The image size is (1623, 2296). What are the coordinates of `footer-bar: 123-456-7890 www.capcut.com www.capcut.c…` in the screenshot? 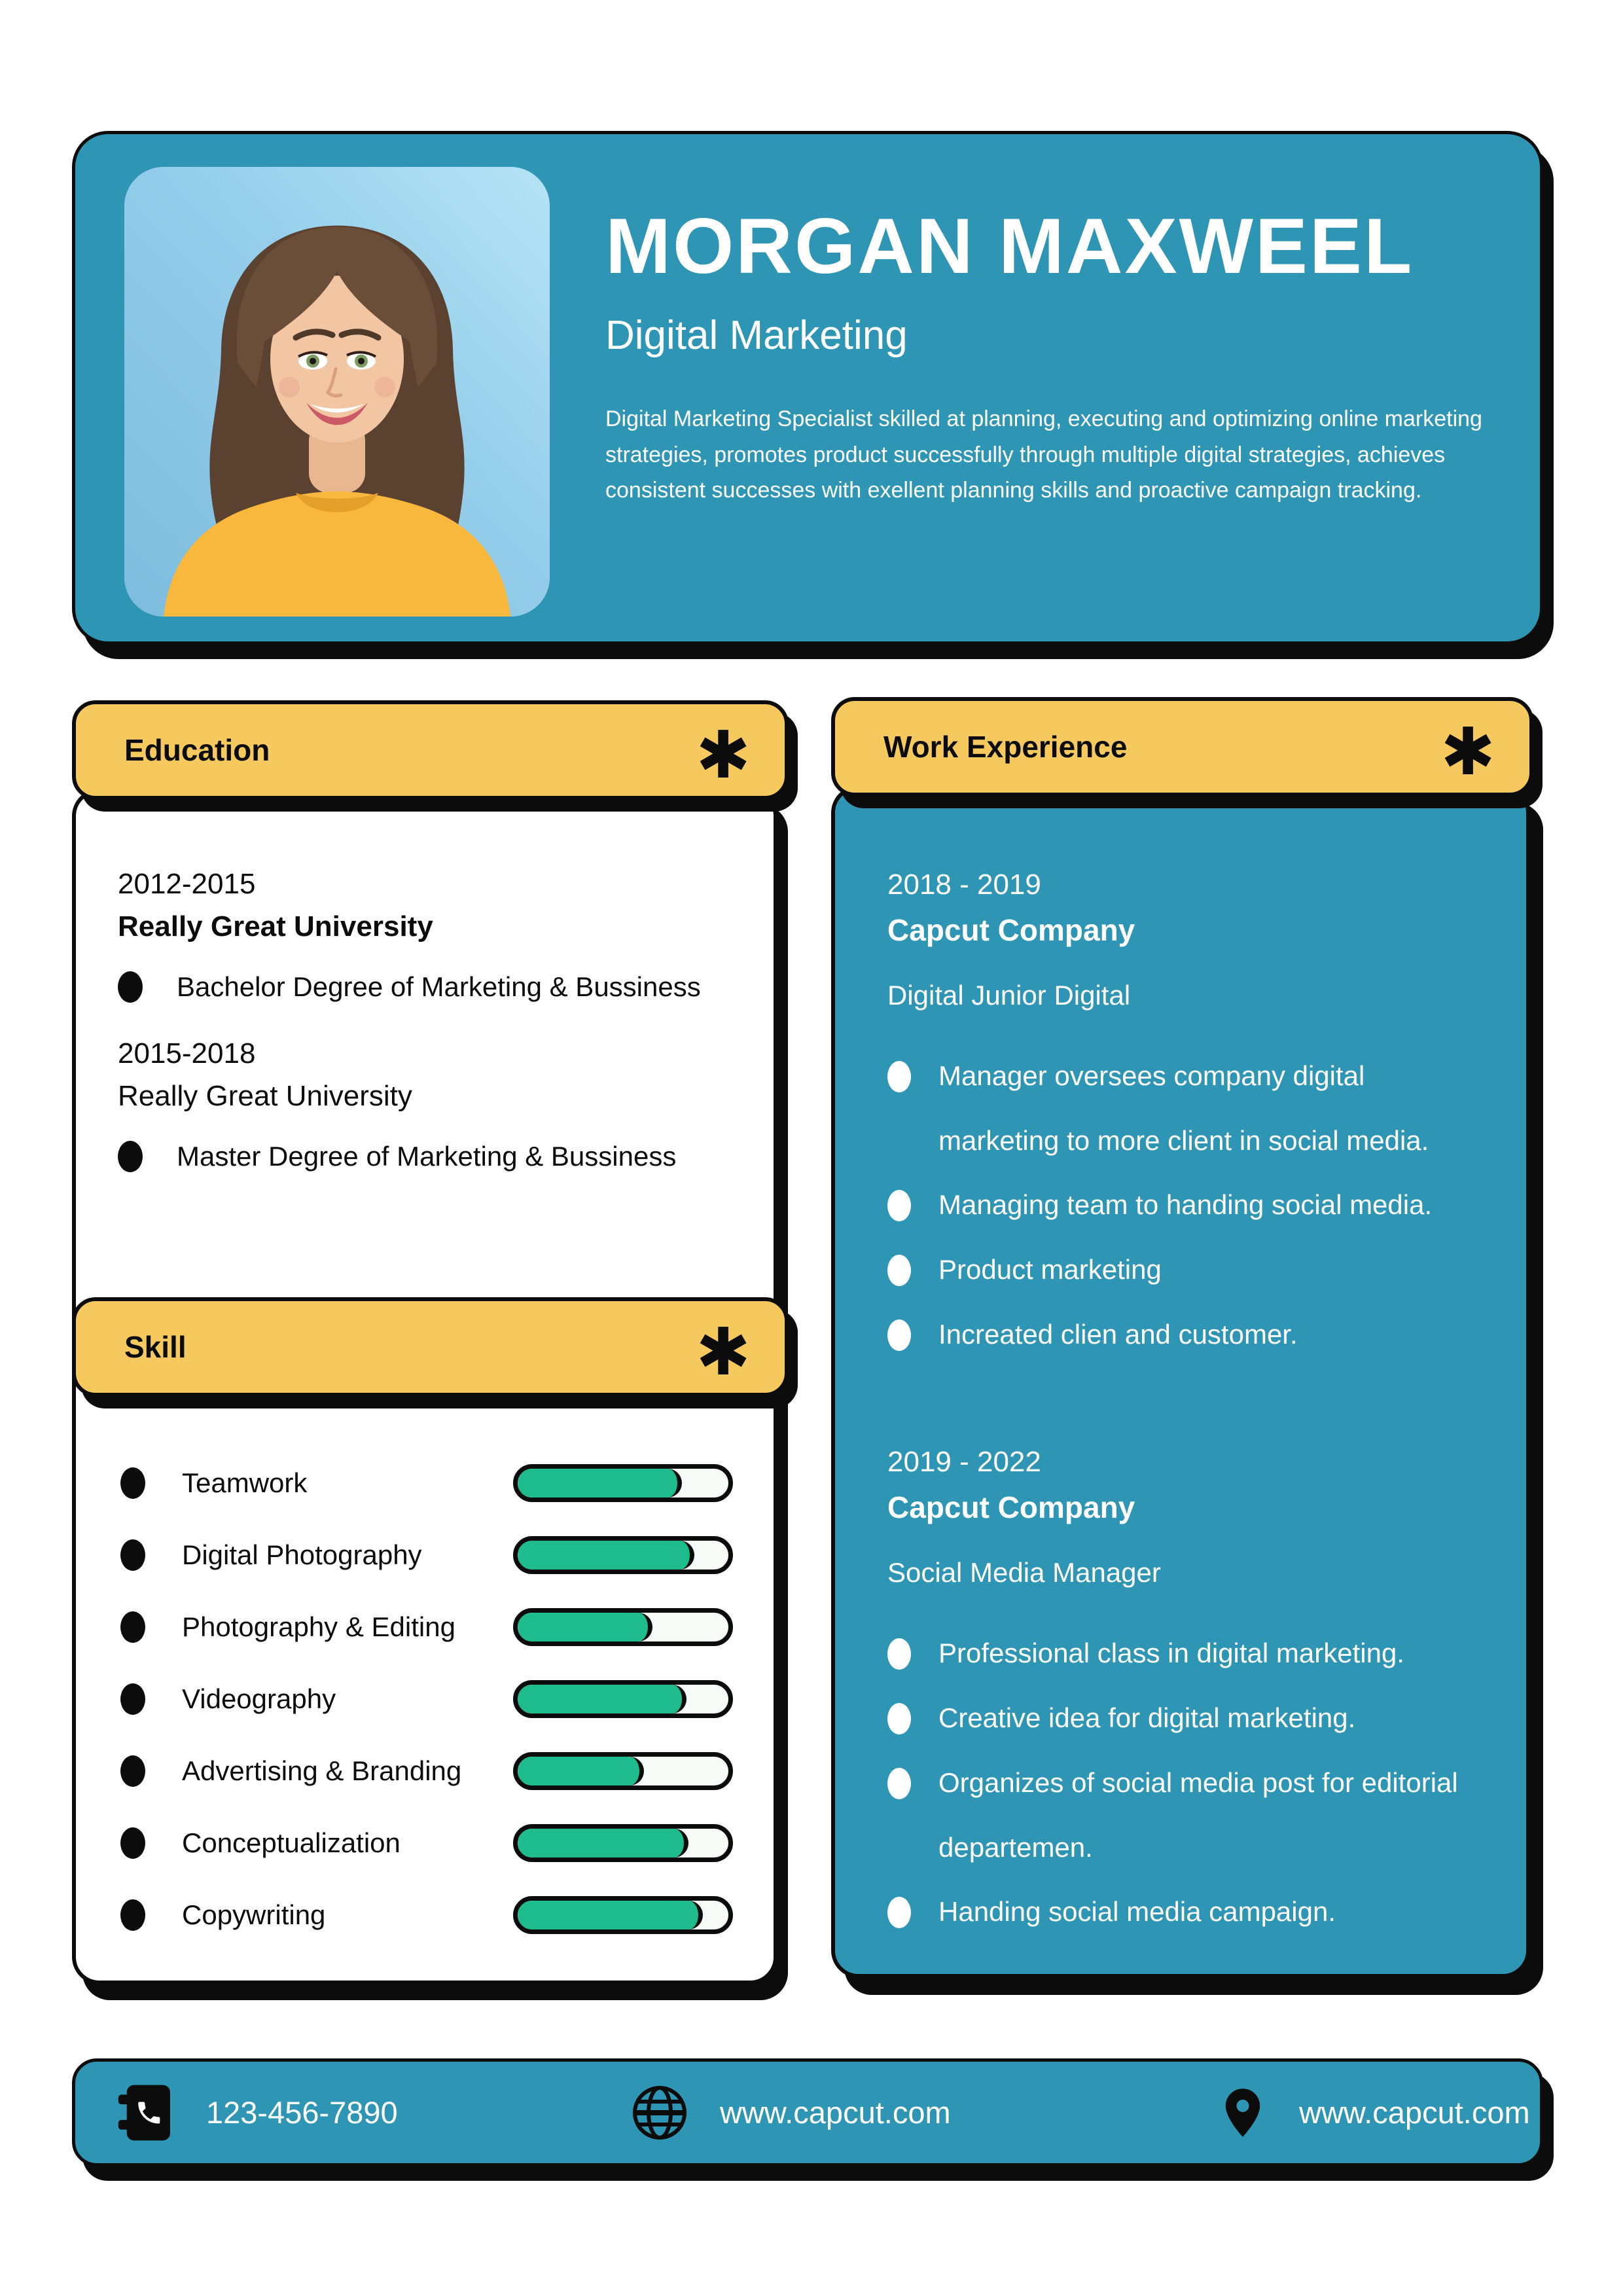 It's located at (808, 2112).